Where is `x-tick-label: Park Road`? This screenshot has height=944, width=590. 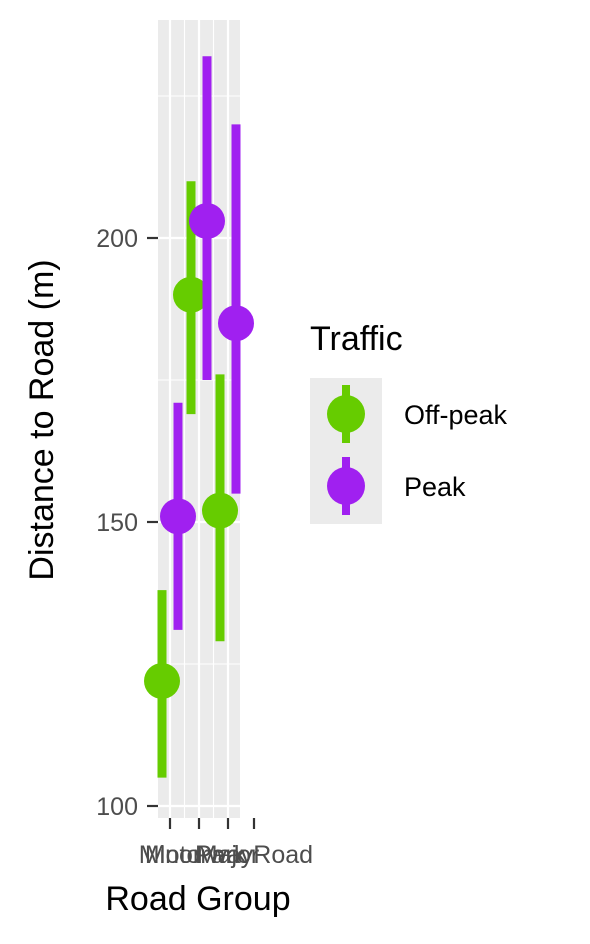 x-tick-label: Park Road is located at coordinates (254, 855).